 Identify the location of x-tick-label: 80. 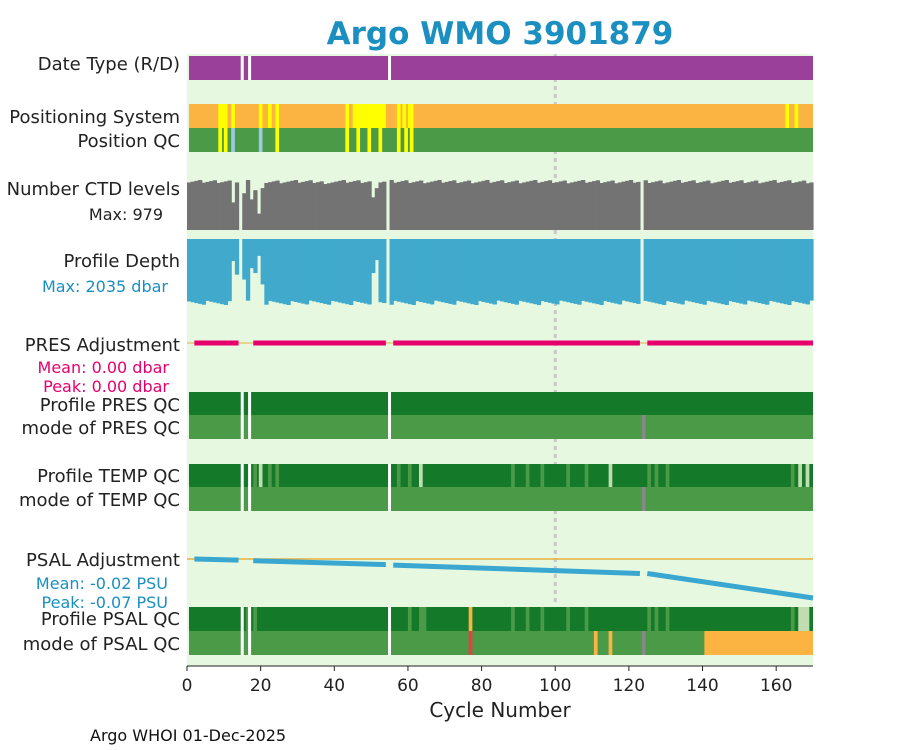
(482, 686).